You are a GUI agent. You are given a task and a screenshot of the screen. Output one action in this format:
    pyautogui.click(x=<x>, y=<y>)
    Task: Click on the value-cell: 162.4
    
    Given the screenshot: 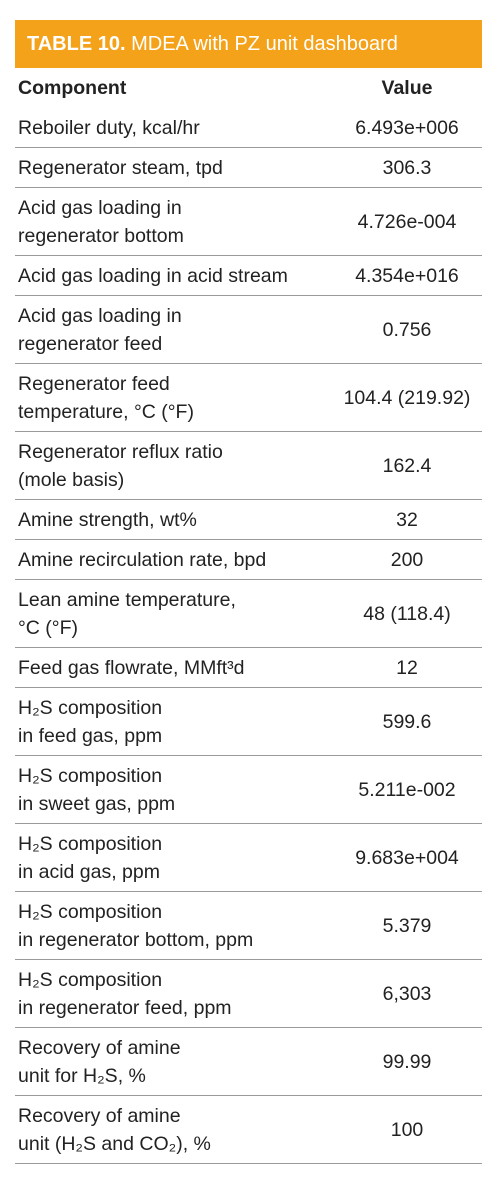 What is the action you would take?
    pyautogui.click(x=405, y=465)
    